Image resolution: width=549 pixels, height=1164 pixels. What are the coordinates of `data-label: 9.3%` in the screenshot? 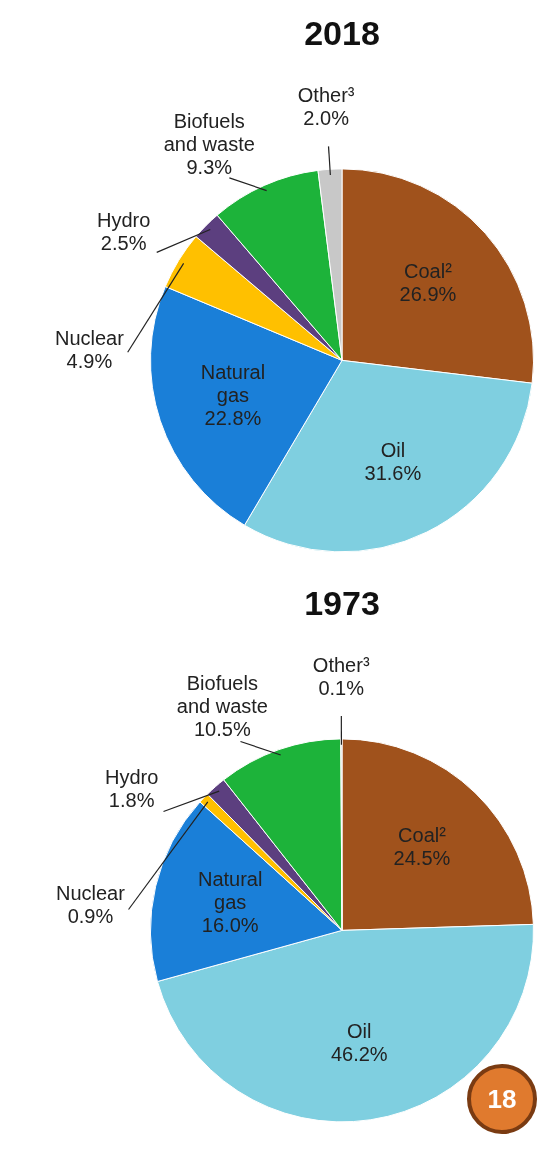 It's located at (209, 166).